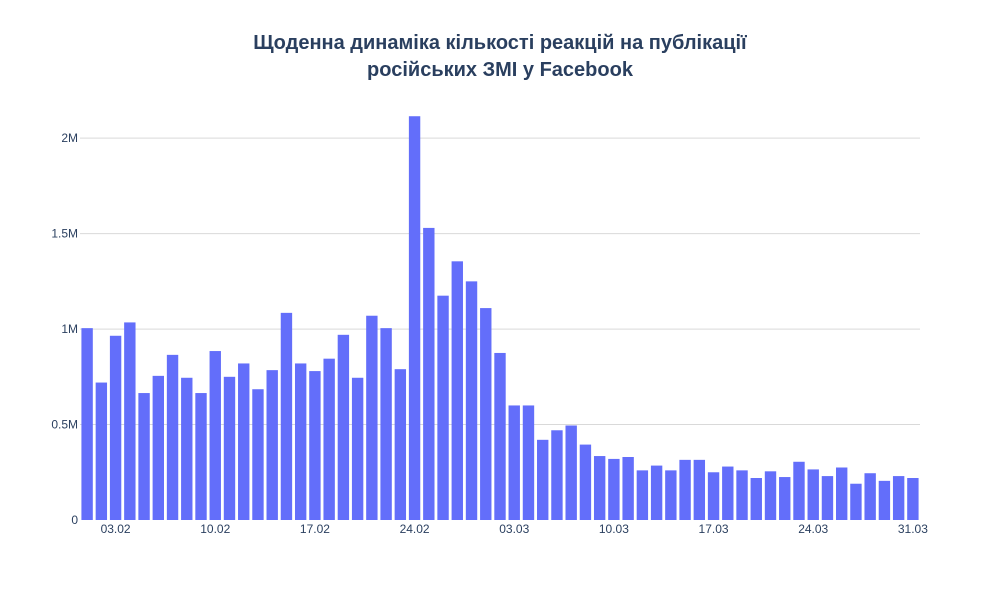 The height and width of the screenshot is (600, 1000). What do you see at coordinates (614, 529) in the screenshot?
I see `x-tick-label: 10.03` at bounding box center [614, 529].